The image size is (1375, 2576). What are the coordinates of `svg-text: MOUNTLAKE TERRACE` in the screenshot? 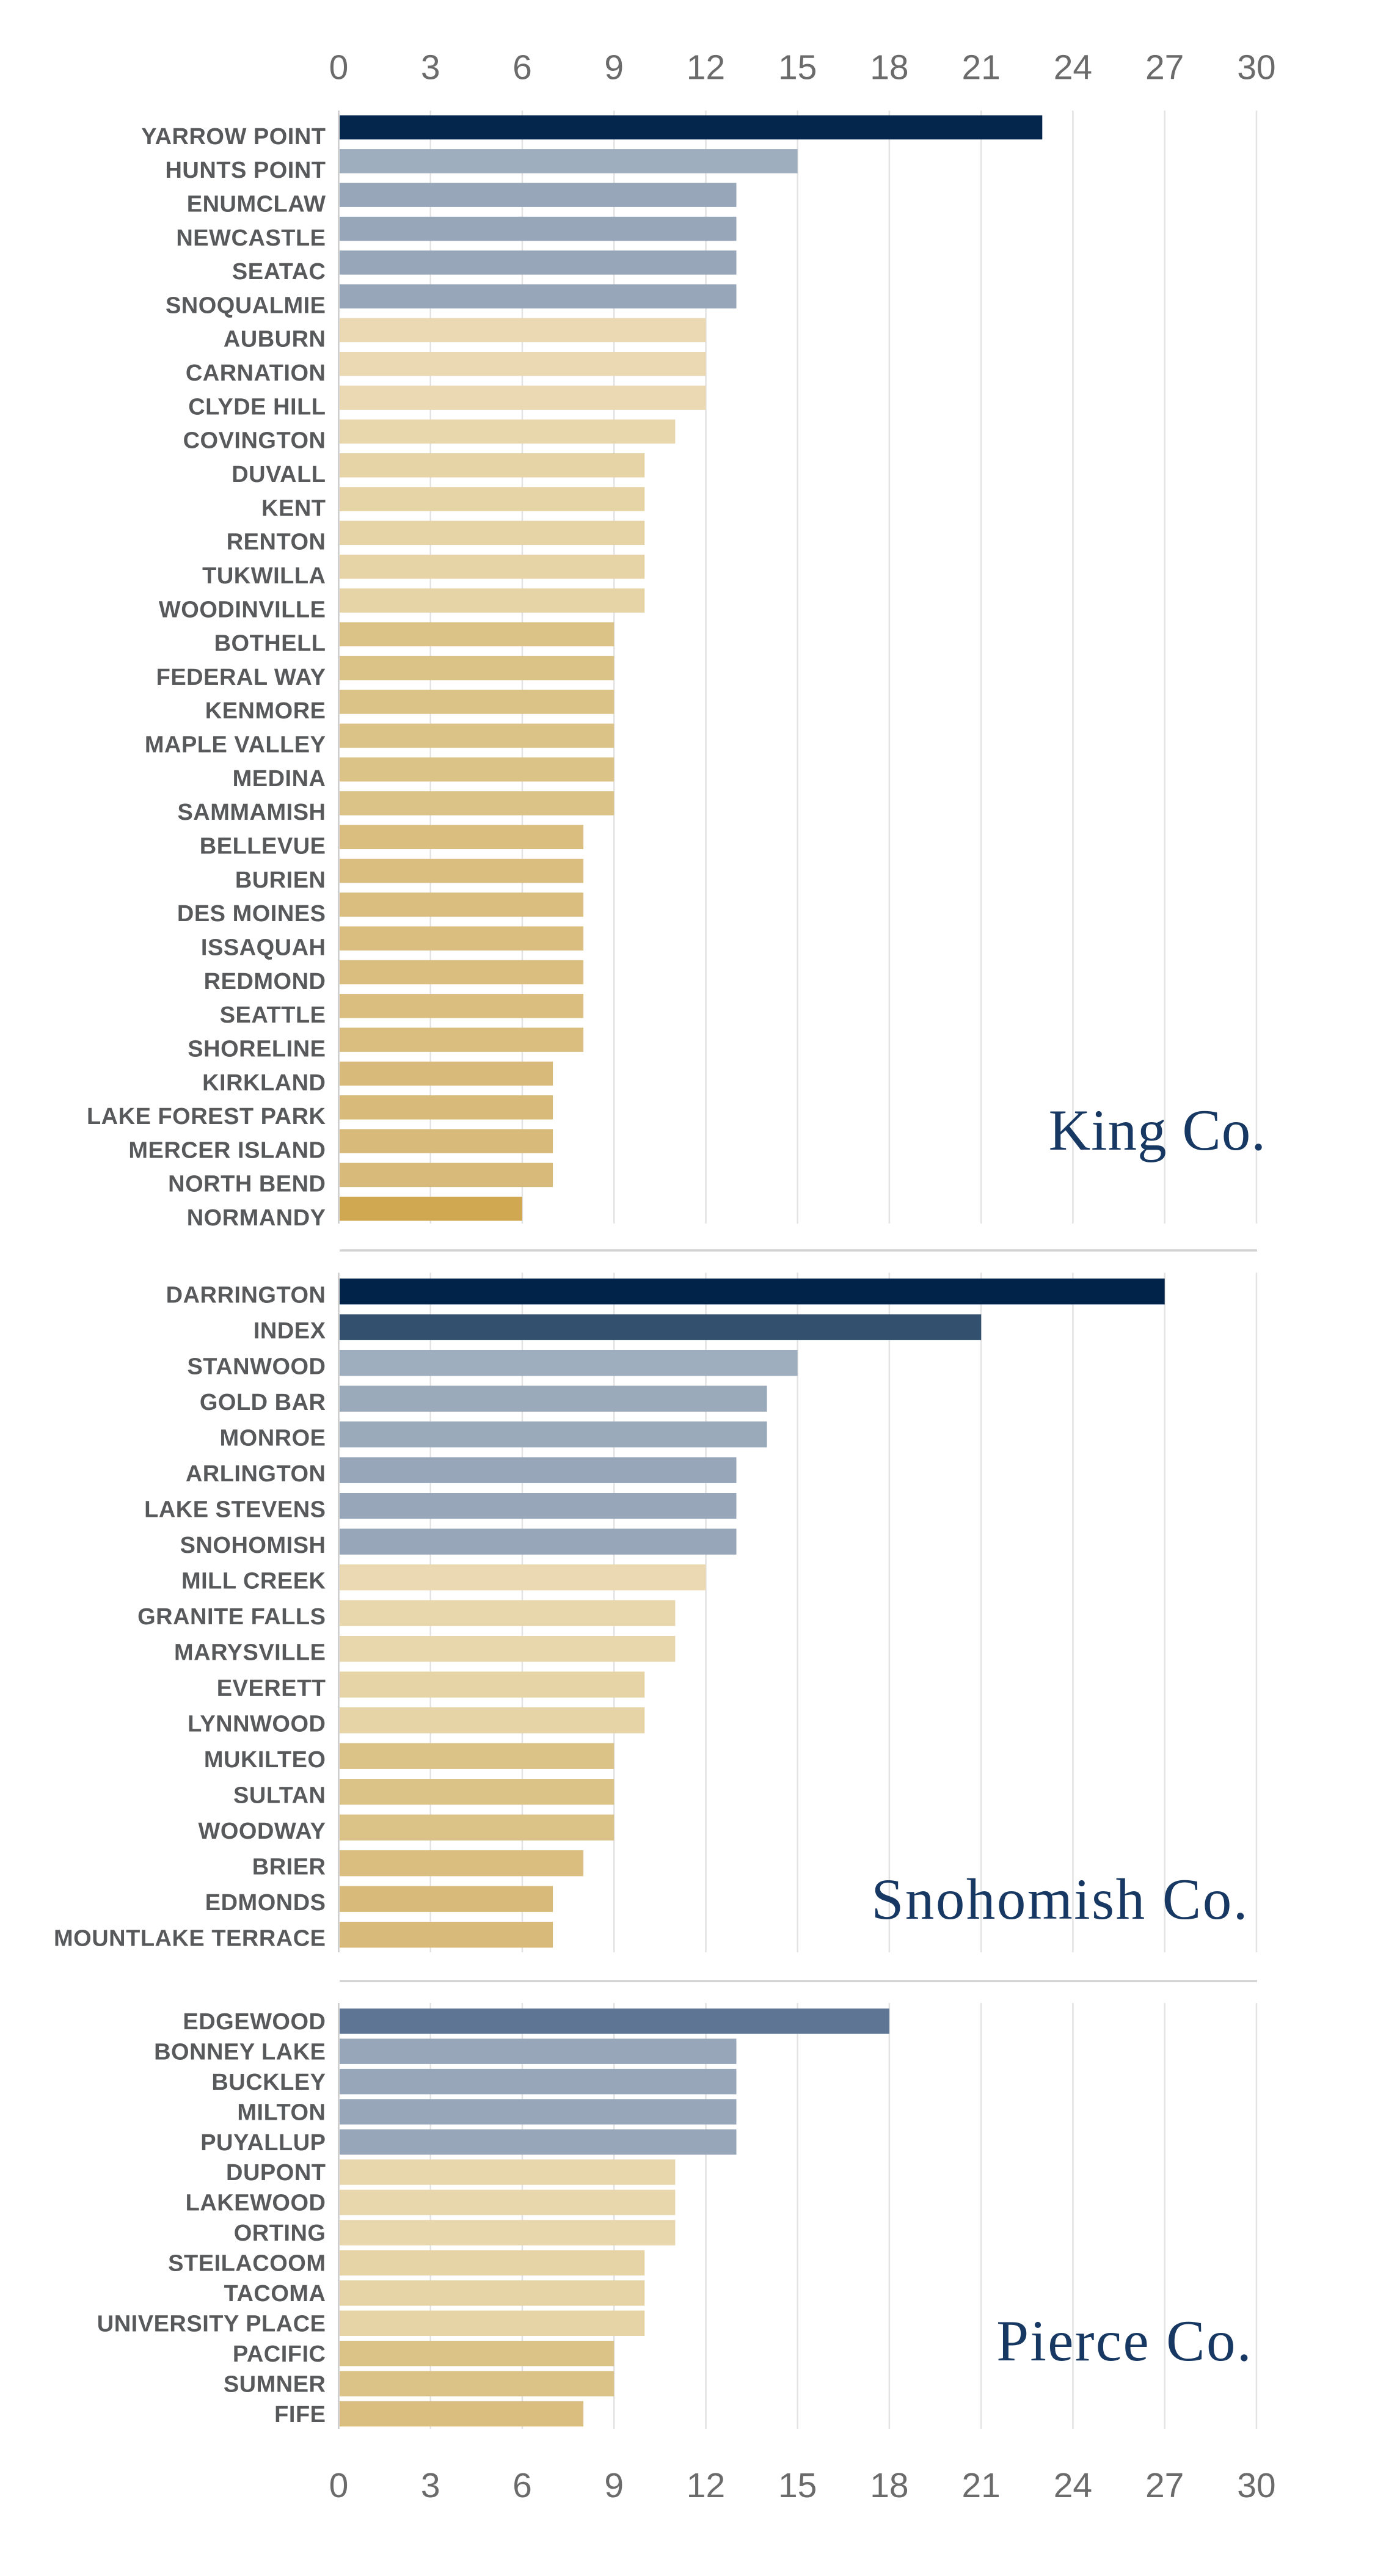 It's located at (190, 1939).